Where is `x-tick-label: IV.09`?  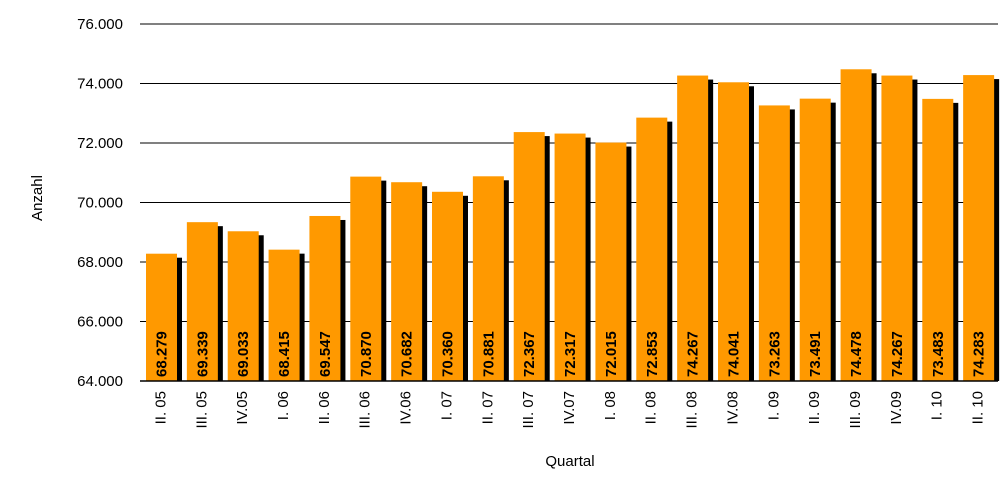 x-tick-label: IV.09 is located at coordinates (896, 408).